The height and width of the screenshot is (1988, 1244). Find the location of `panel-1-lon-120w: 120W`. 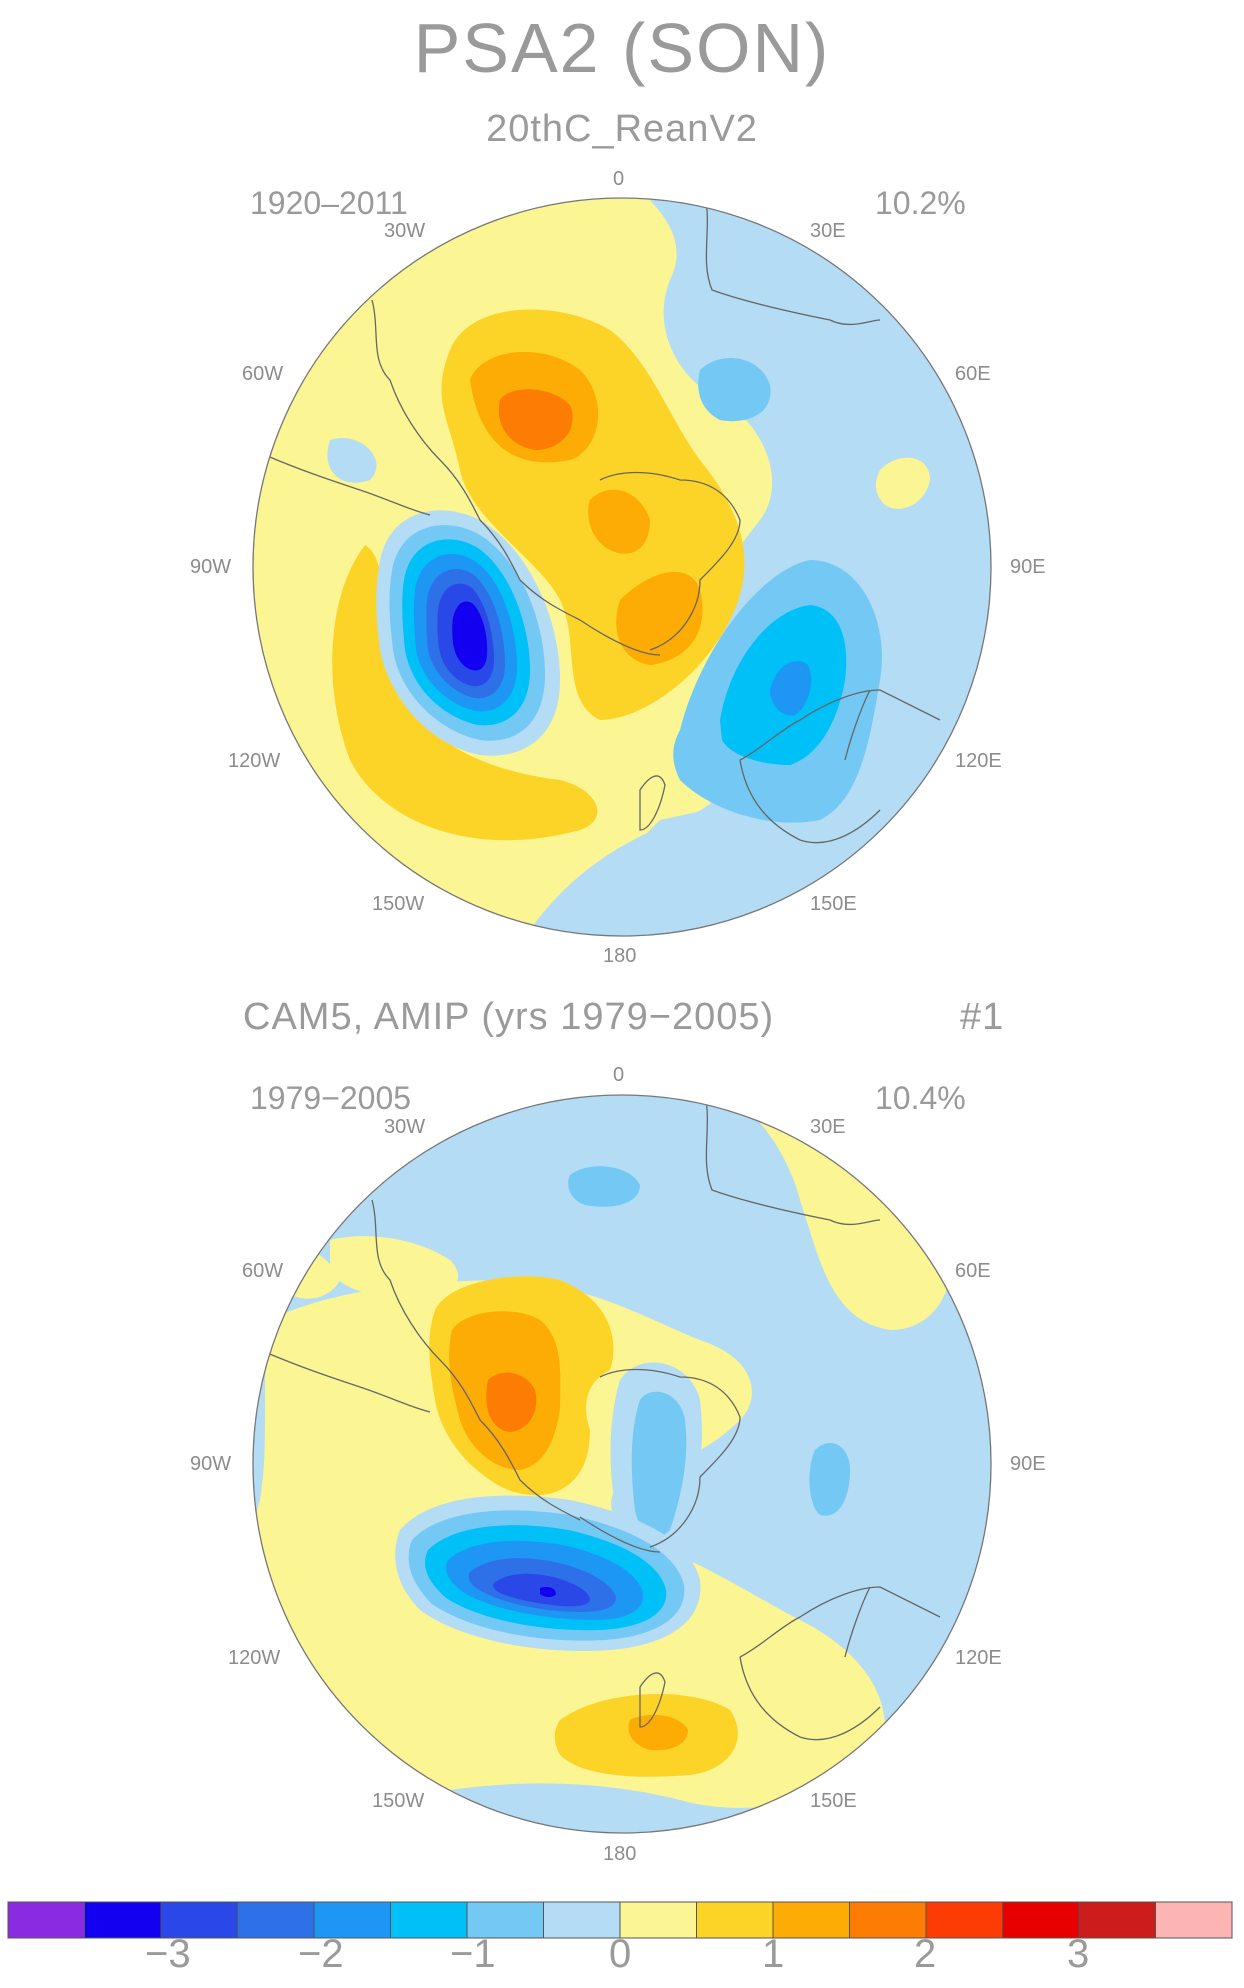

panel-1-lon-120w: 120W is located at coordinates (254, 761).